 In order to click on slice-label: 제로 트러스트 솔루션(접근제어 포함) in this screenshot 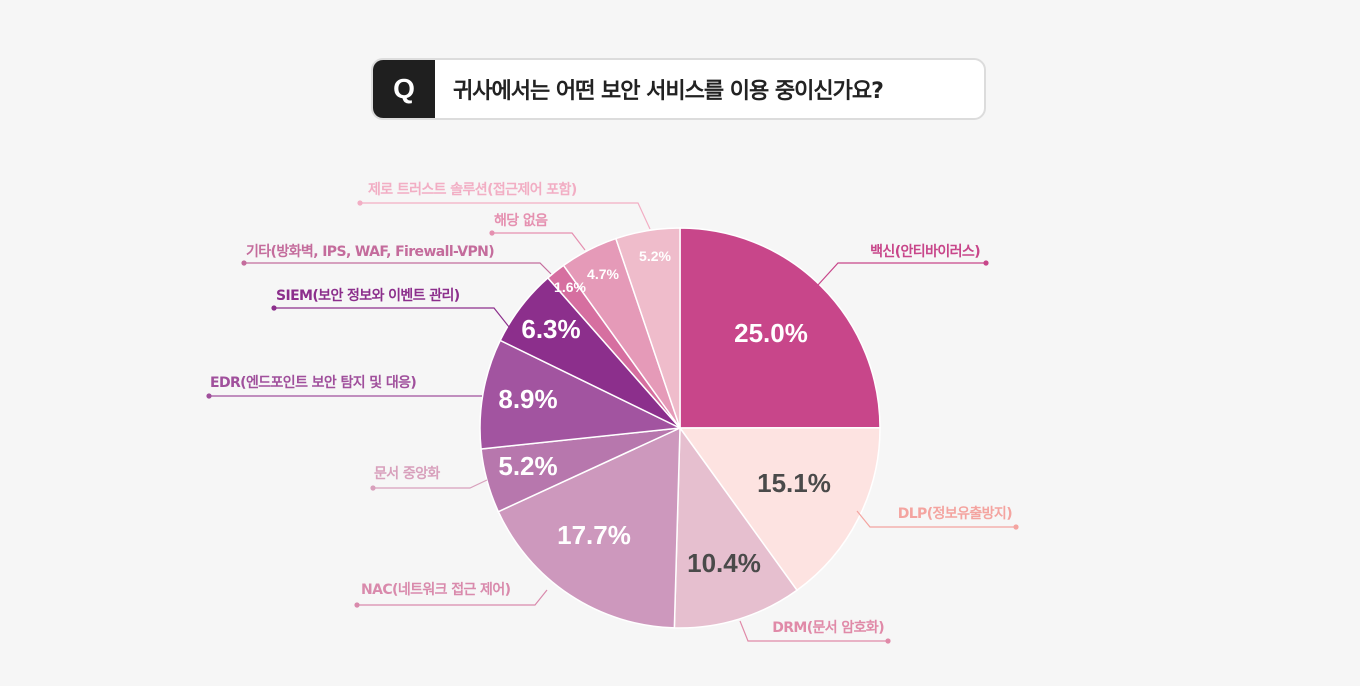, I will do `click(472, 189)`.